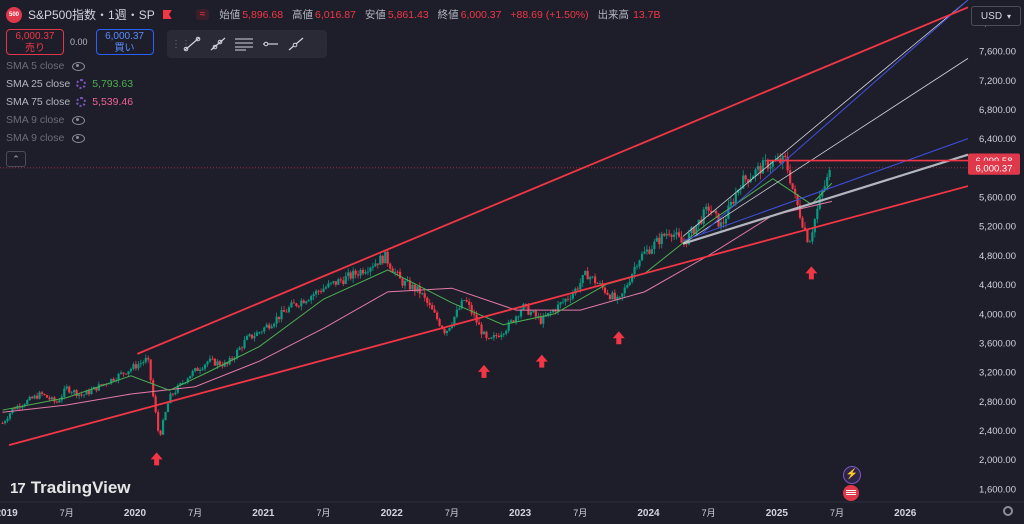 The image size is (1024, 524). Describe the element at coordinates (80, 487) in the screenshot. I see `brand-name: TradingView` at that location.